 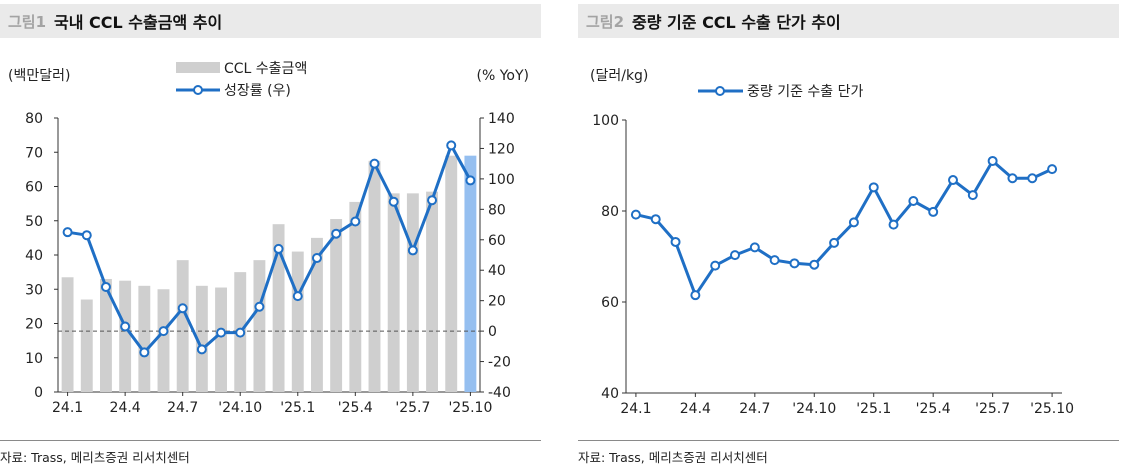 What do you see at coordinates (34, 153) in the screenshot?
I see `y-tick-label-left: 70` at bounding box center [34, 153].